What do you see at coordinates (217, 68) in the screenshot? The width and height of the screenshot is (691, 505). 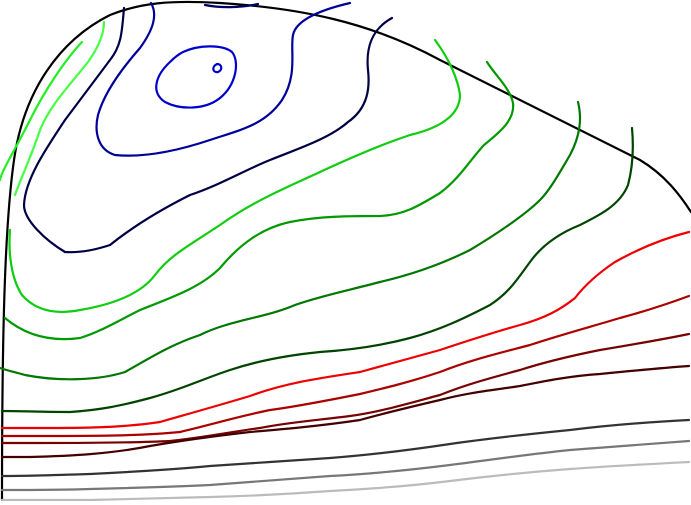 I see `contour-blue-innermost` at bounding box center [217, 68].